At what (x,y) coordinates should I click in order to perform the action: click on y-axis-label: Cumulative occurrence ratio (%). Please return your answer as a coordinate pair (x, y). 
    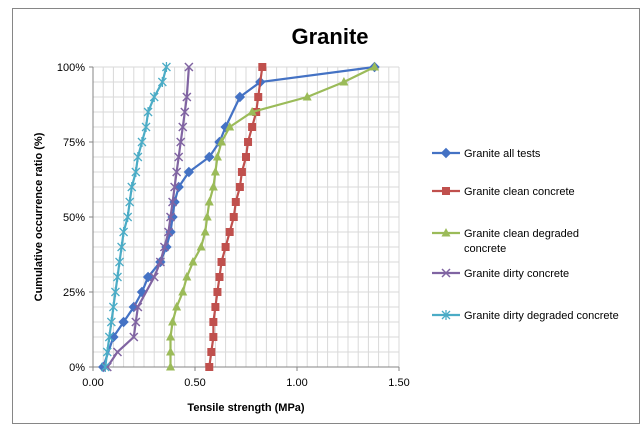
    Looking at the image, I should click on (39, 216).